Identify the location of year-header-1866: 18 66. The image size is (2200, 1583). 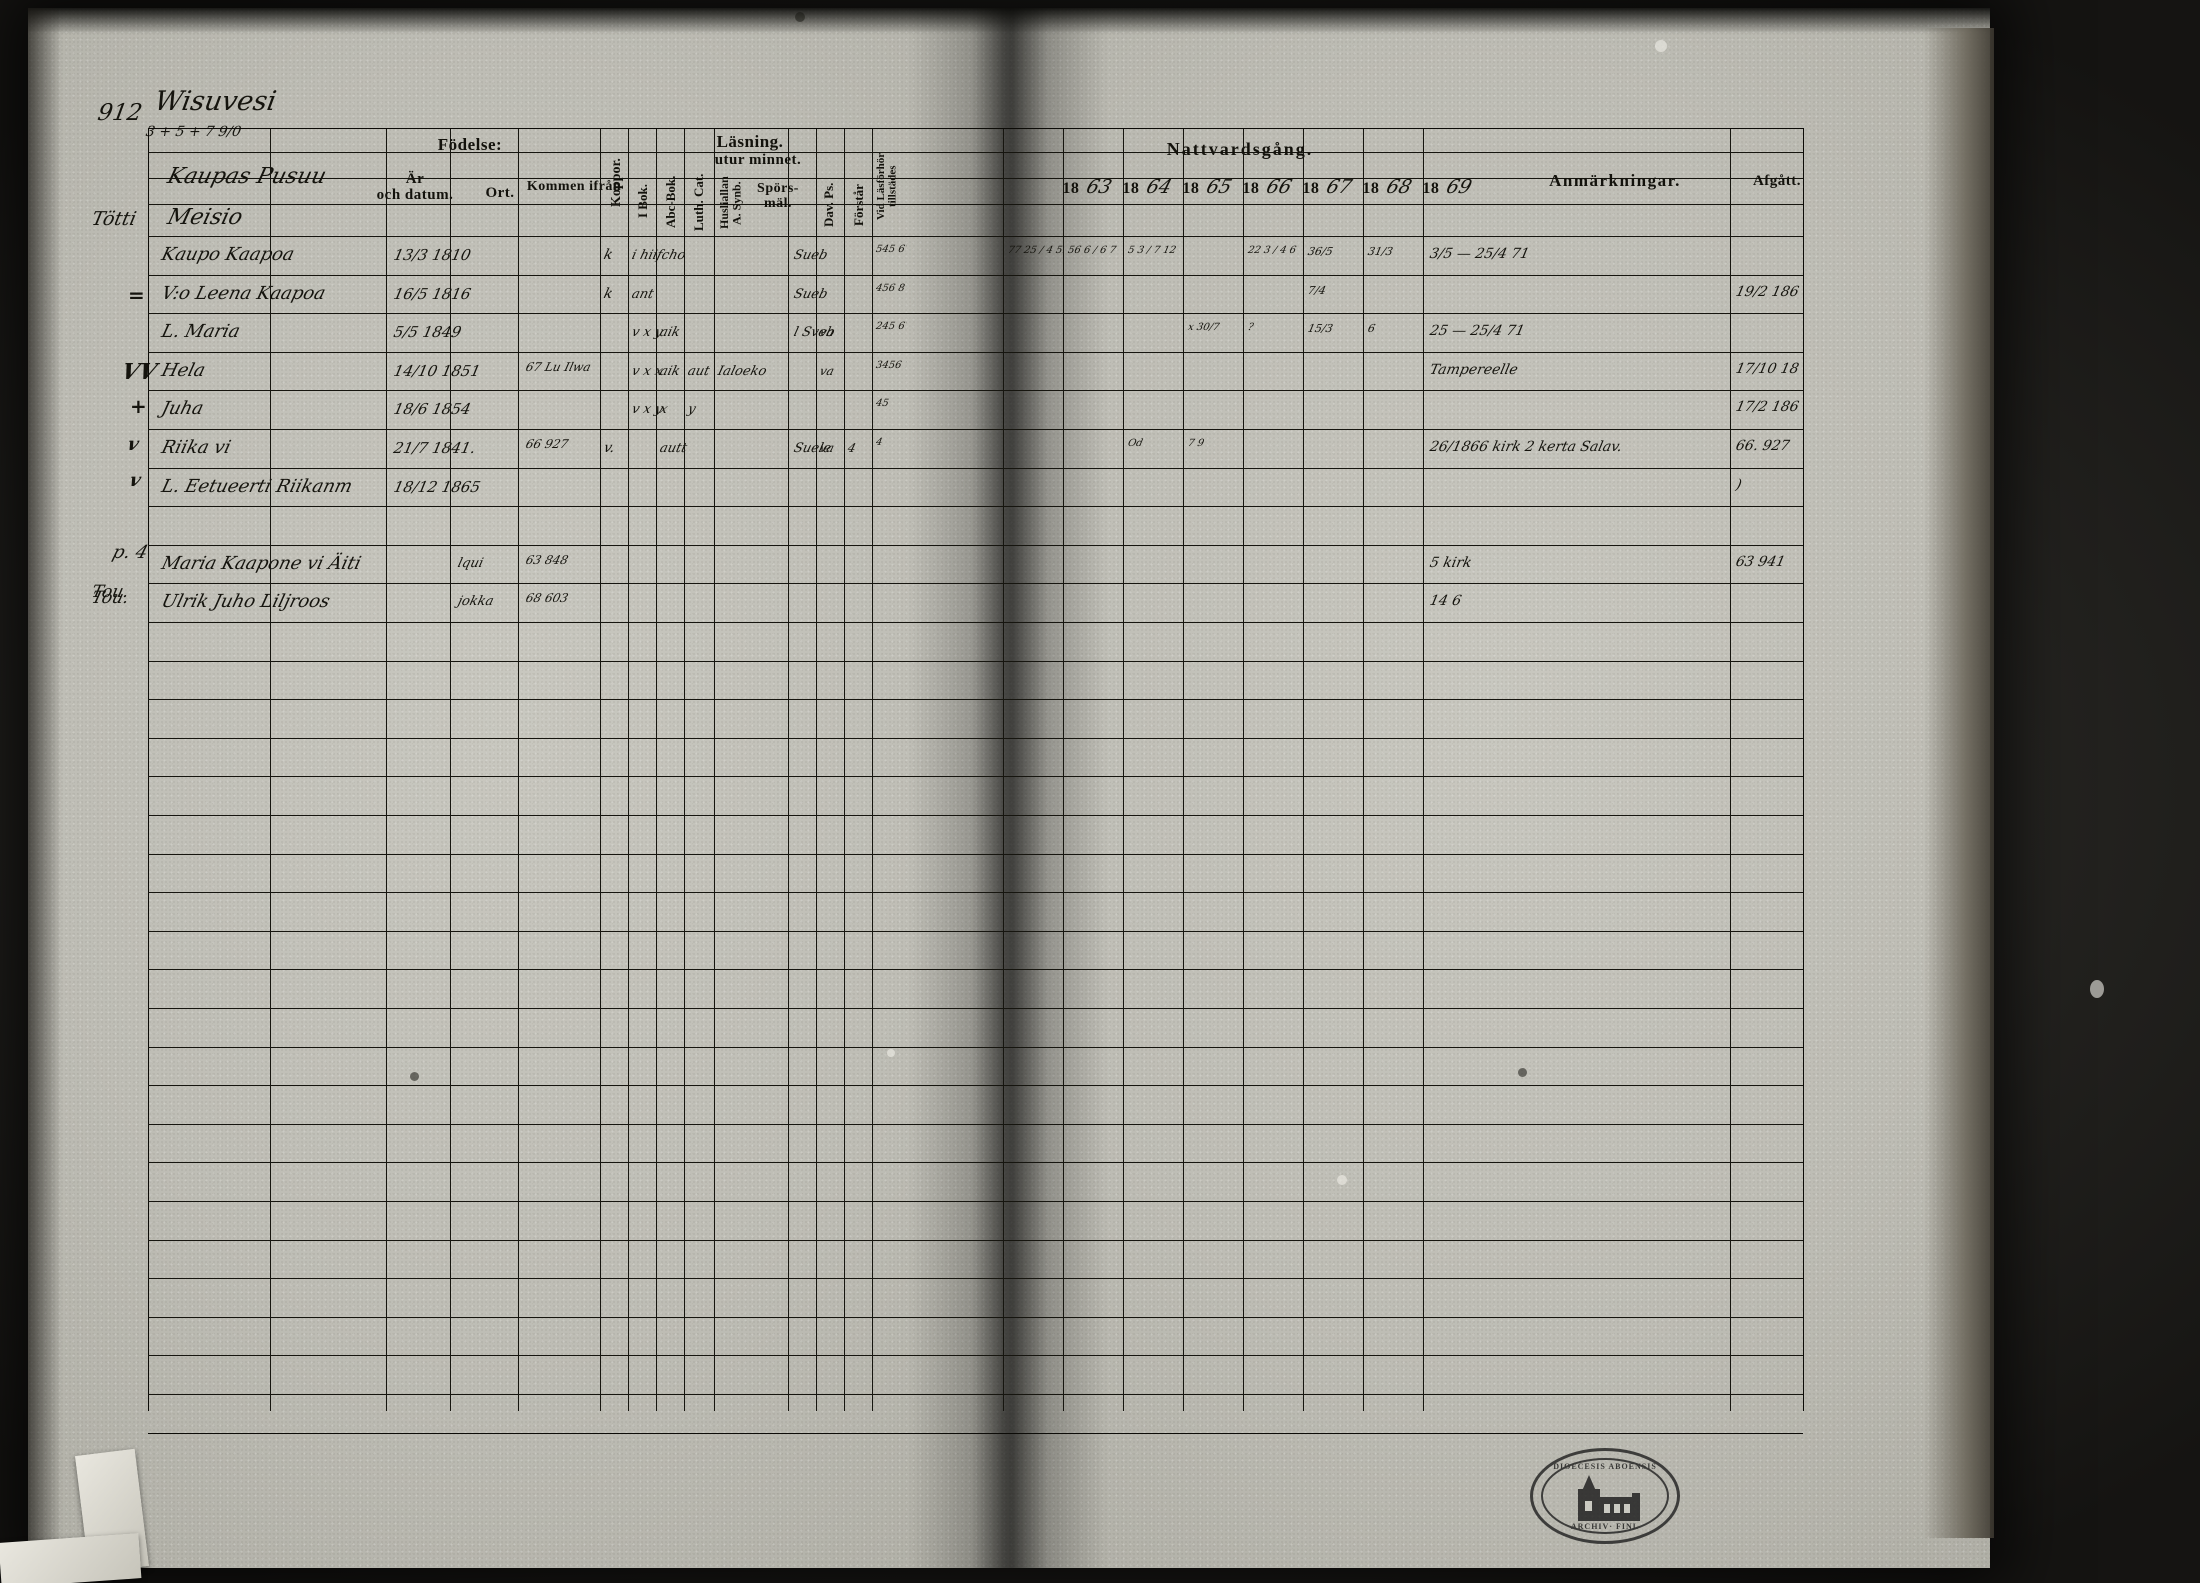
(1267, 187).